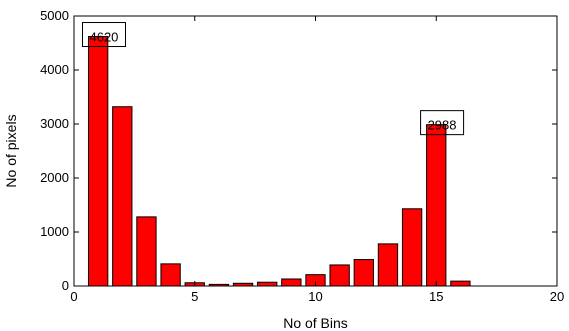  Describe the element at coordinates (54, 15) in the screenshot. I see `y-tick-label: 5000` at that location.